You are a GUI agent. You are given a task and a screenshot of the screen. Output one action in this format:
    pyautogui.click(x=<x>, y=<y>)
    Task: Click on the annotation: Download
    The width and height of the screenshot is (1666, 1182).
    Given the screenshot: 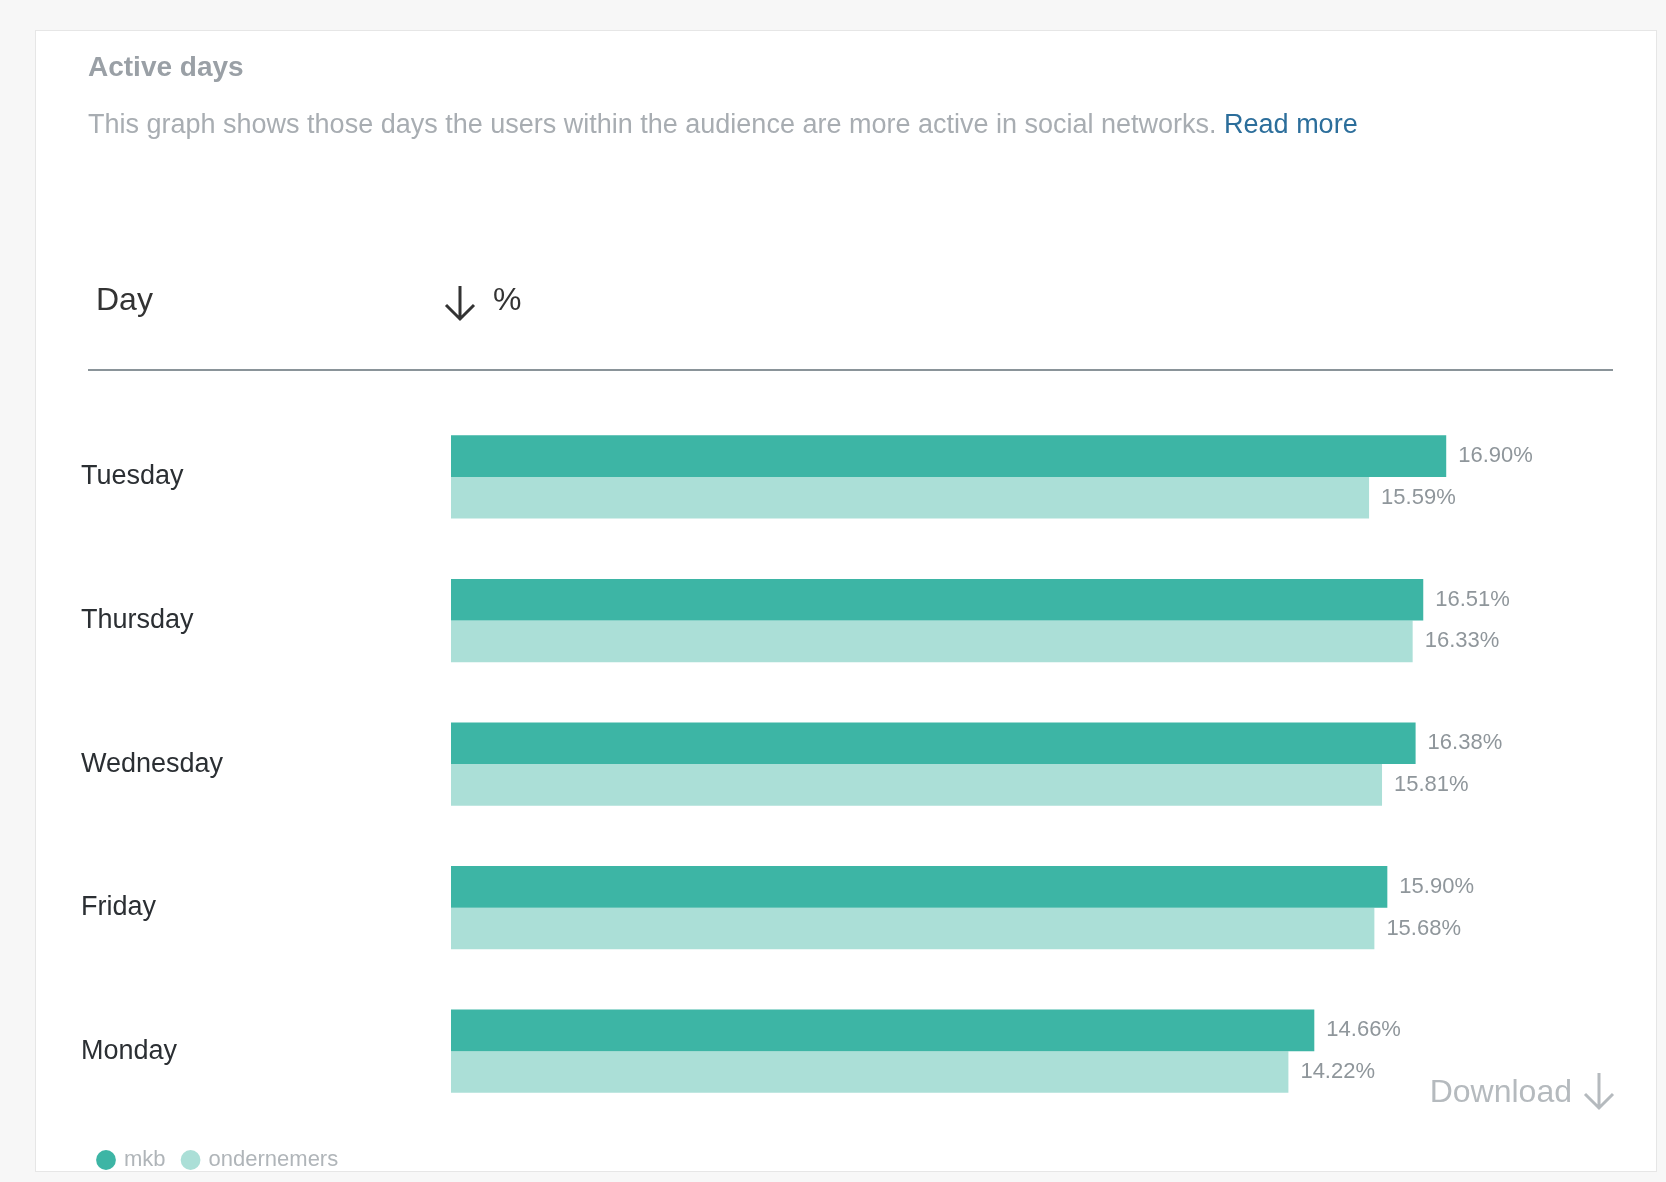 What is the action you would take?
    pyautogui.click(x=1500, y=1091)
    